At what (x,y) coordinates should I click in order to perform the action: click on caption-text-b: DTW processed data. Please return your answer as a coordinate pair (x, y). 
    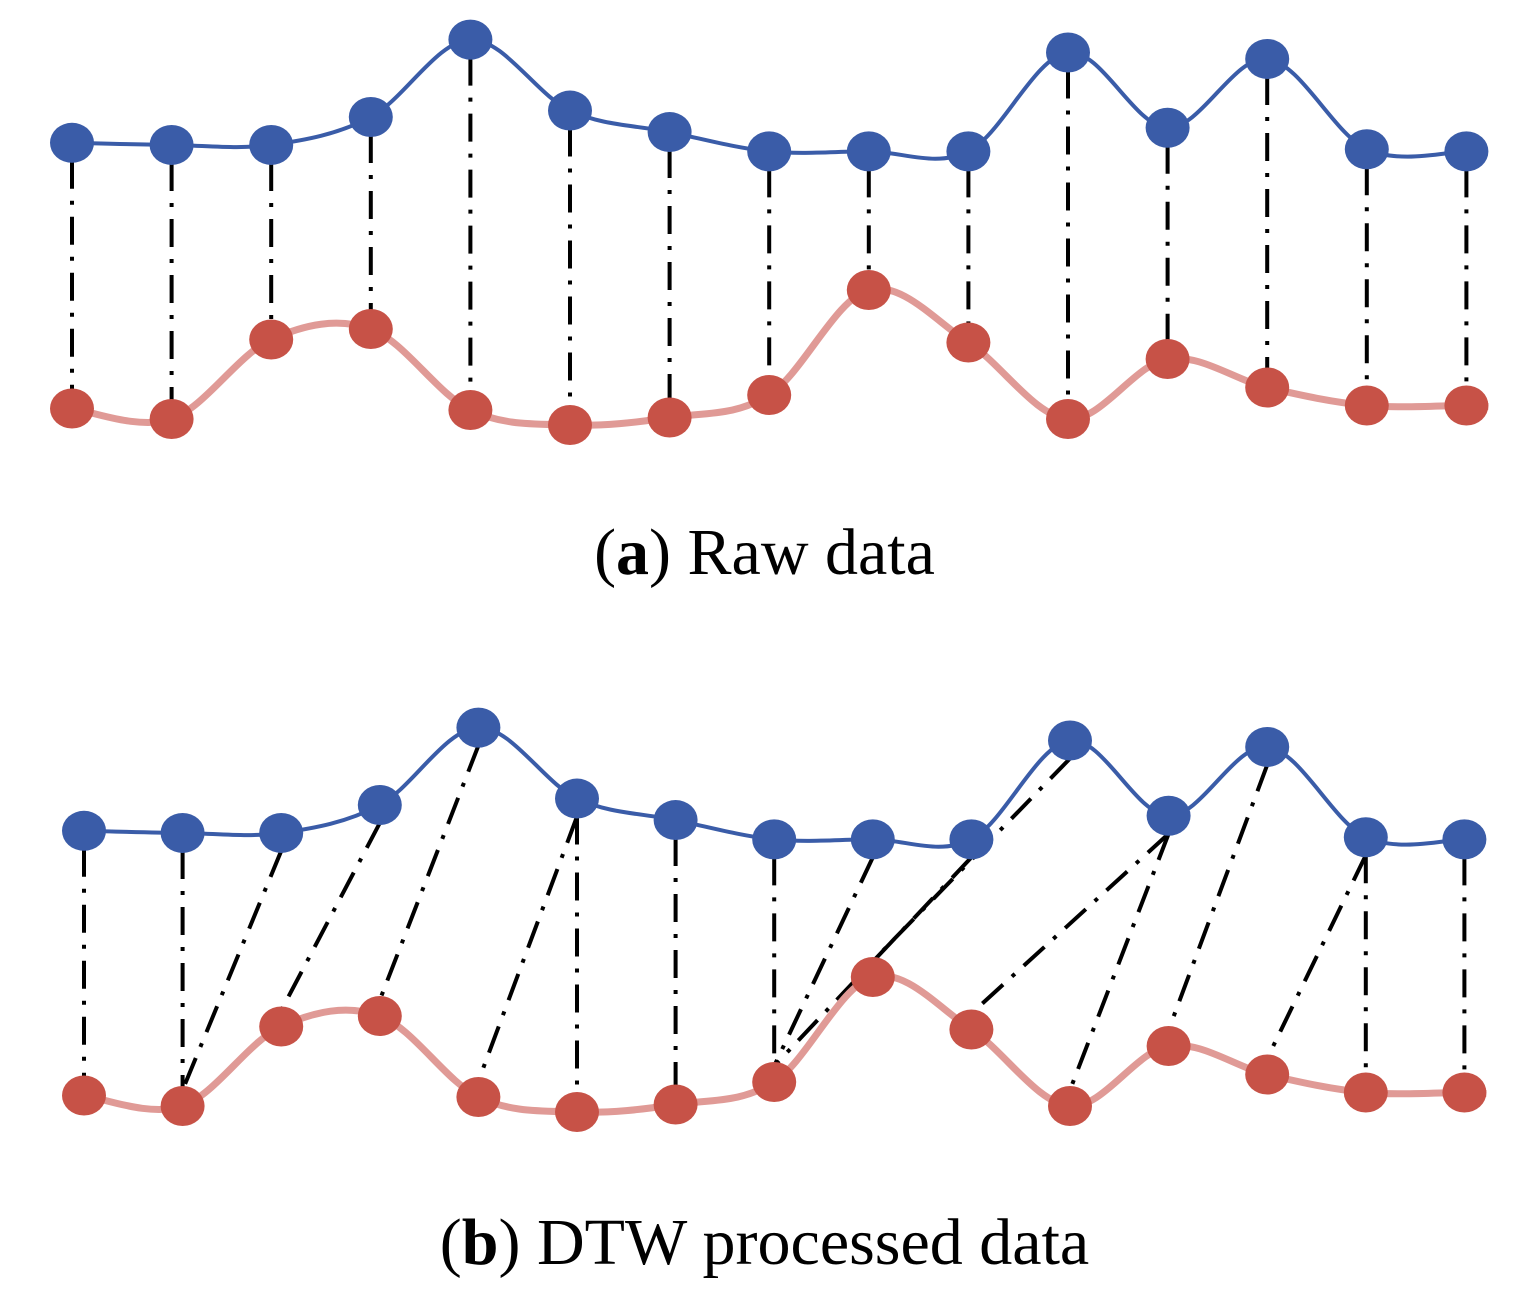
    Looking at the image, I should click on (805, 1242).